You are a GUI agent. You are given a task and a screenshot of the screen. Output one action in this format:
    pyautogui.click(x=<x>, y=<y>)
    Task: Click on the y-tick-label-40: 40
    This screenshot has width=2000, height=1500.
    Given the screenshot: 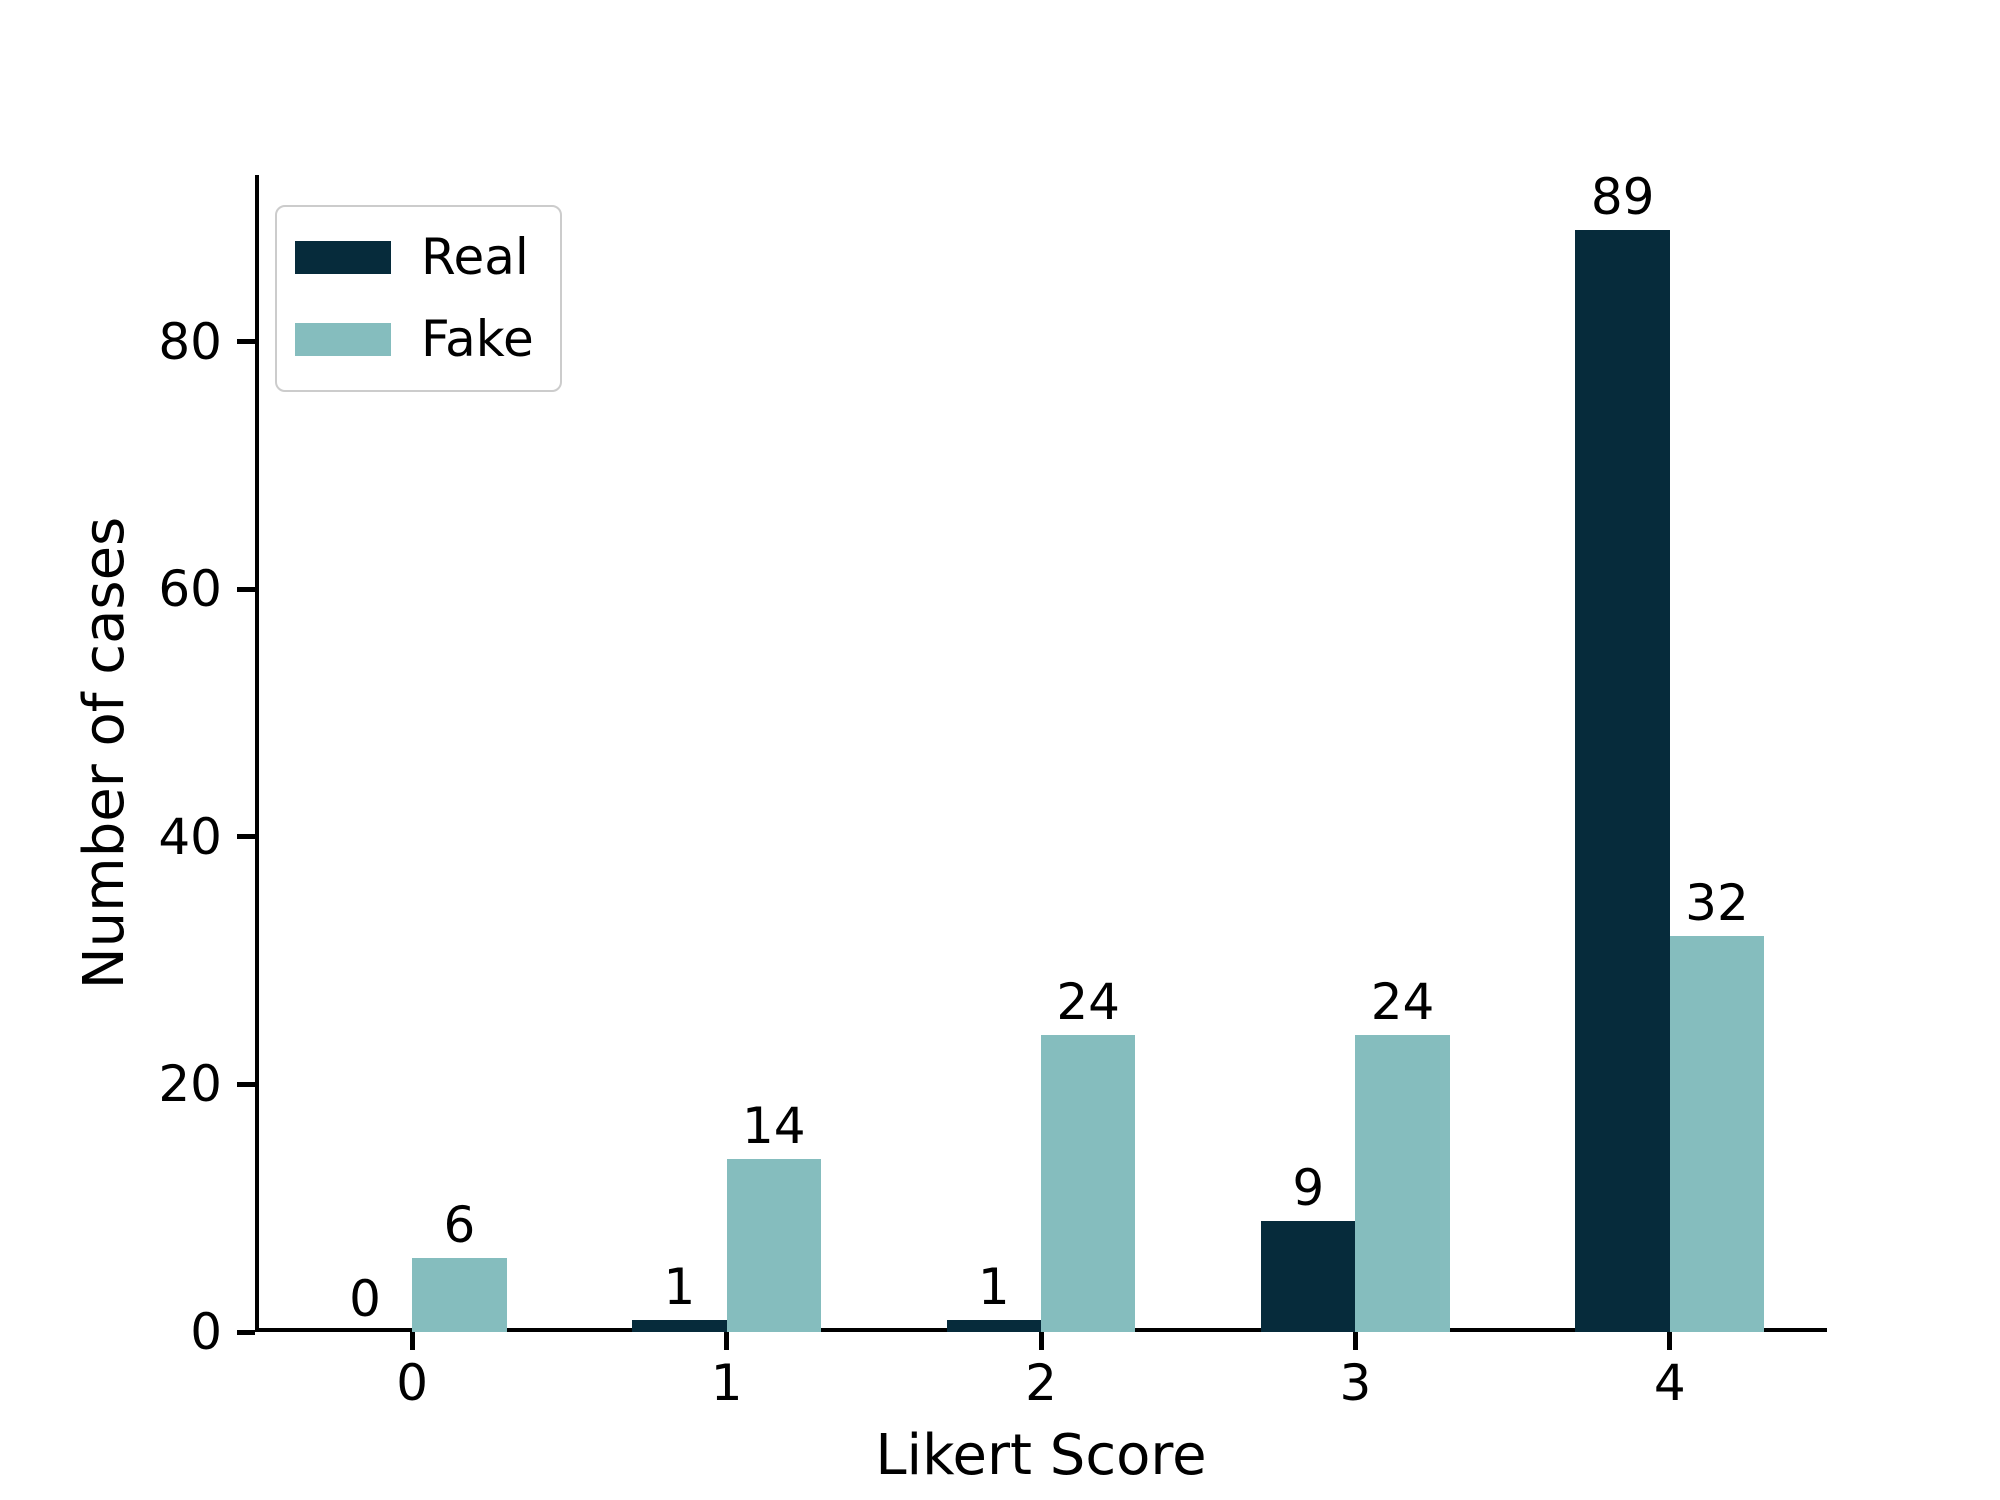 What is the action you would take?
    pyautogui.click(x=190, y=836)
    